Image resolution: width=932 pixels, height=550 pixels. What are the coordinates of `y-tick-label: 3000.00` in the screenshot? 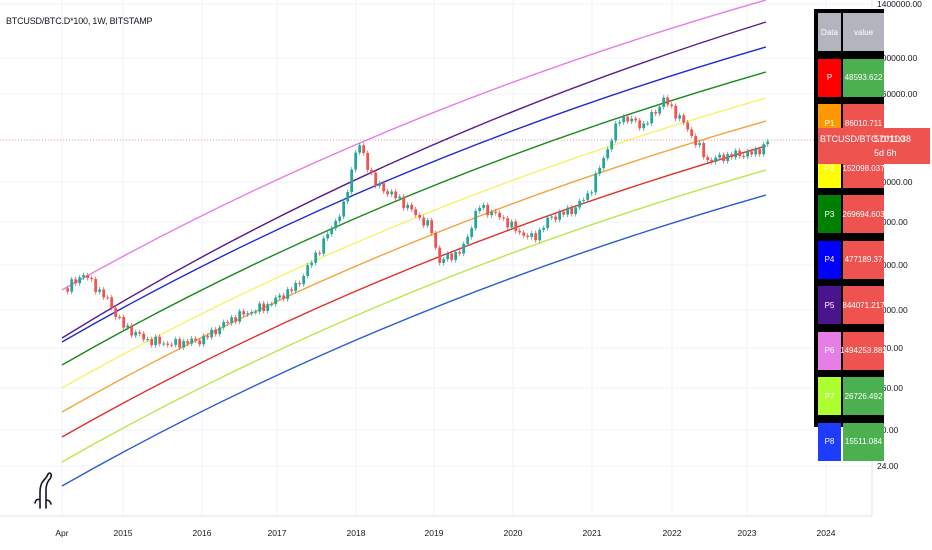 It's located at (892, 265).